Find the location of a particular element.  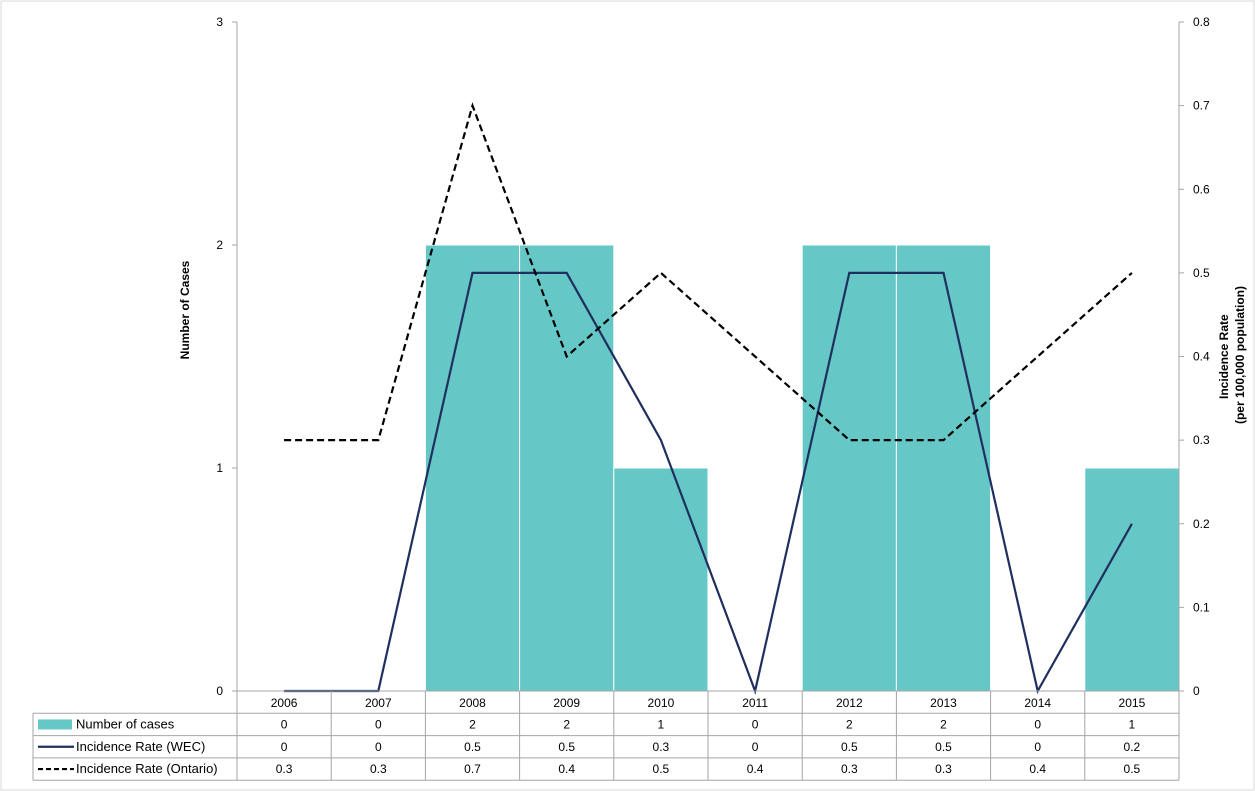

x-tick-label-2010: 2010 is located at coordinates (661, 703).